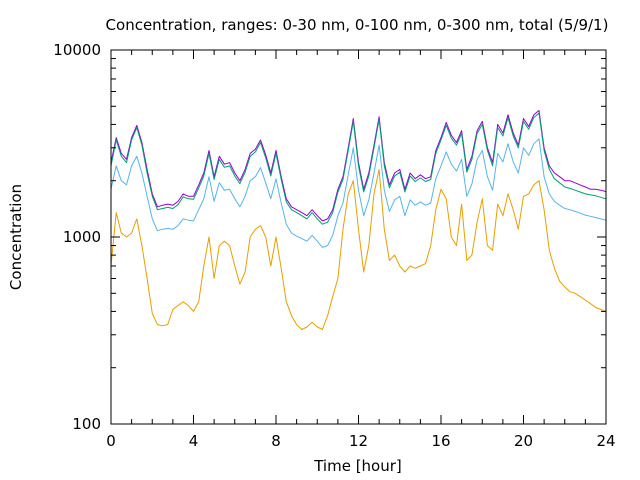 The height and width of the screenshot is (480, 640). I want to click on y-tick-label: 10000, so click(77, 50).